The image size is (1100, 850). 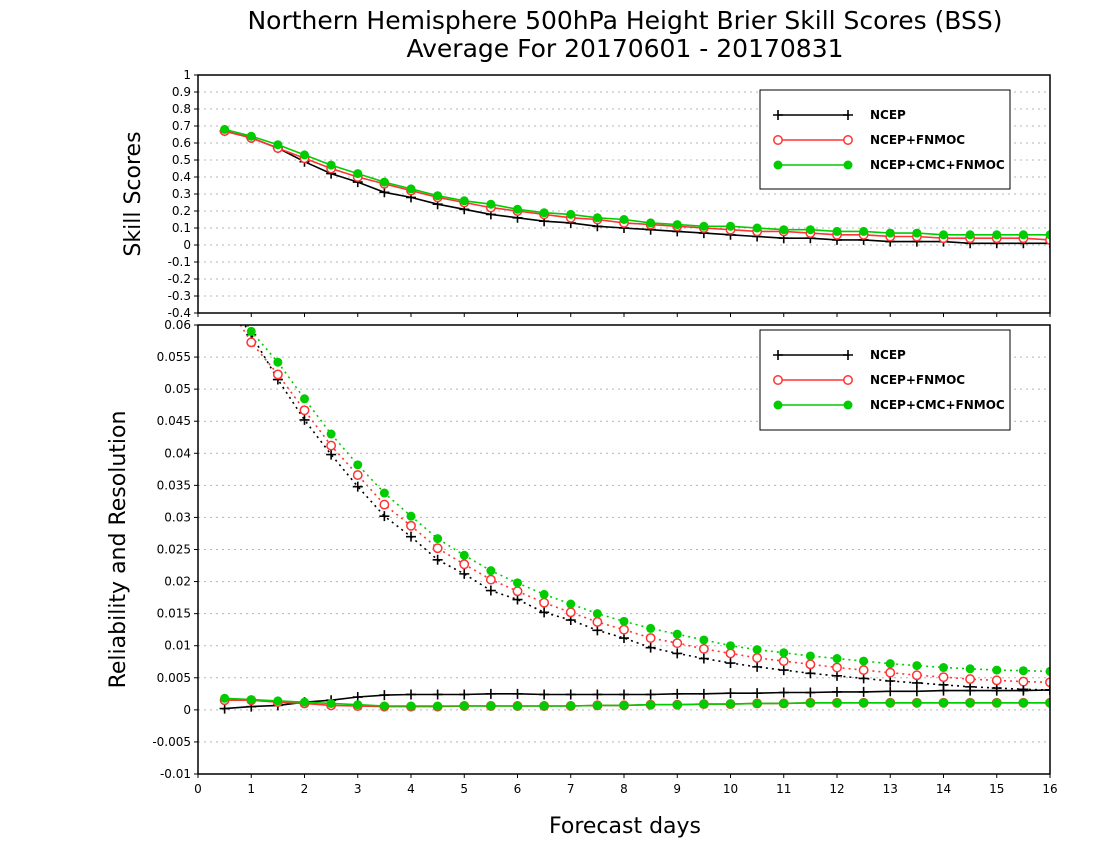 What do you see at coordinates (890, 789) in the screenshot?
I see `x-tick-label: 13` at bounding box center [890, 789].